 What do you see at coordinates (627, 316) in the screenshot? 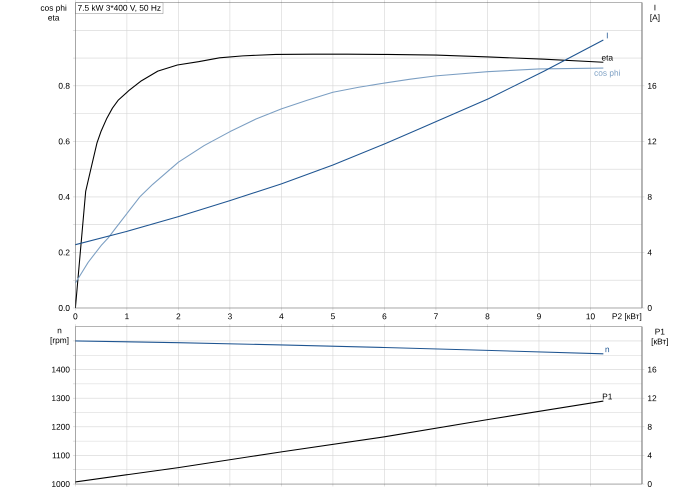
I see `x-axis-title: P2 [кВт]` at bounding box center [627, 316].